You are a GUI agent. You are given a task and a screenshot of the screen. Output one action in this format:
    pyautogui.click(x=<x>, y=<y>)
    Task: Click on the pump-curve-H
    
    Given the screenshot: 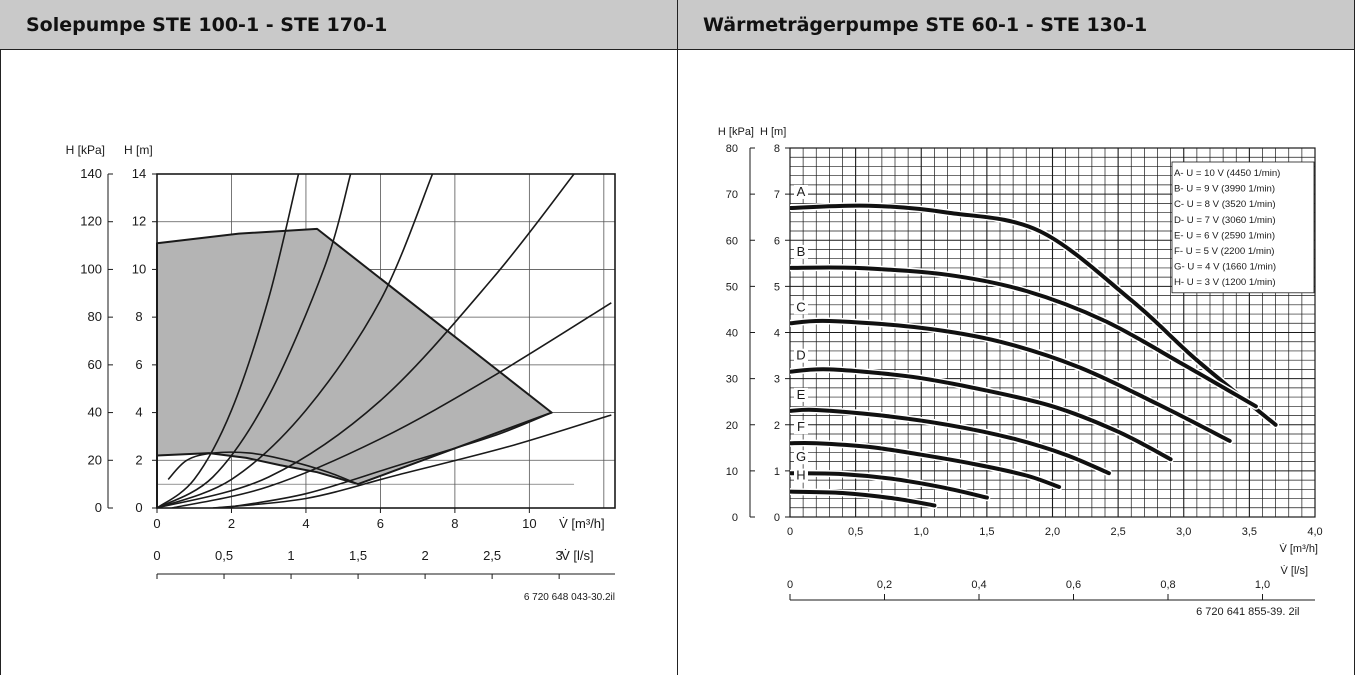 What is the action you would take?
    pyautogui.click(x=863, y=498)
    